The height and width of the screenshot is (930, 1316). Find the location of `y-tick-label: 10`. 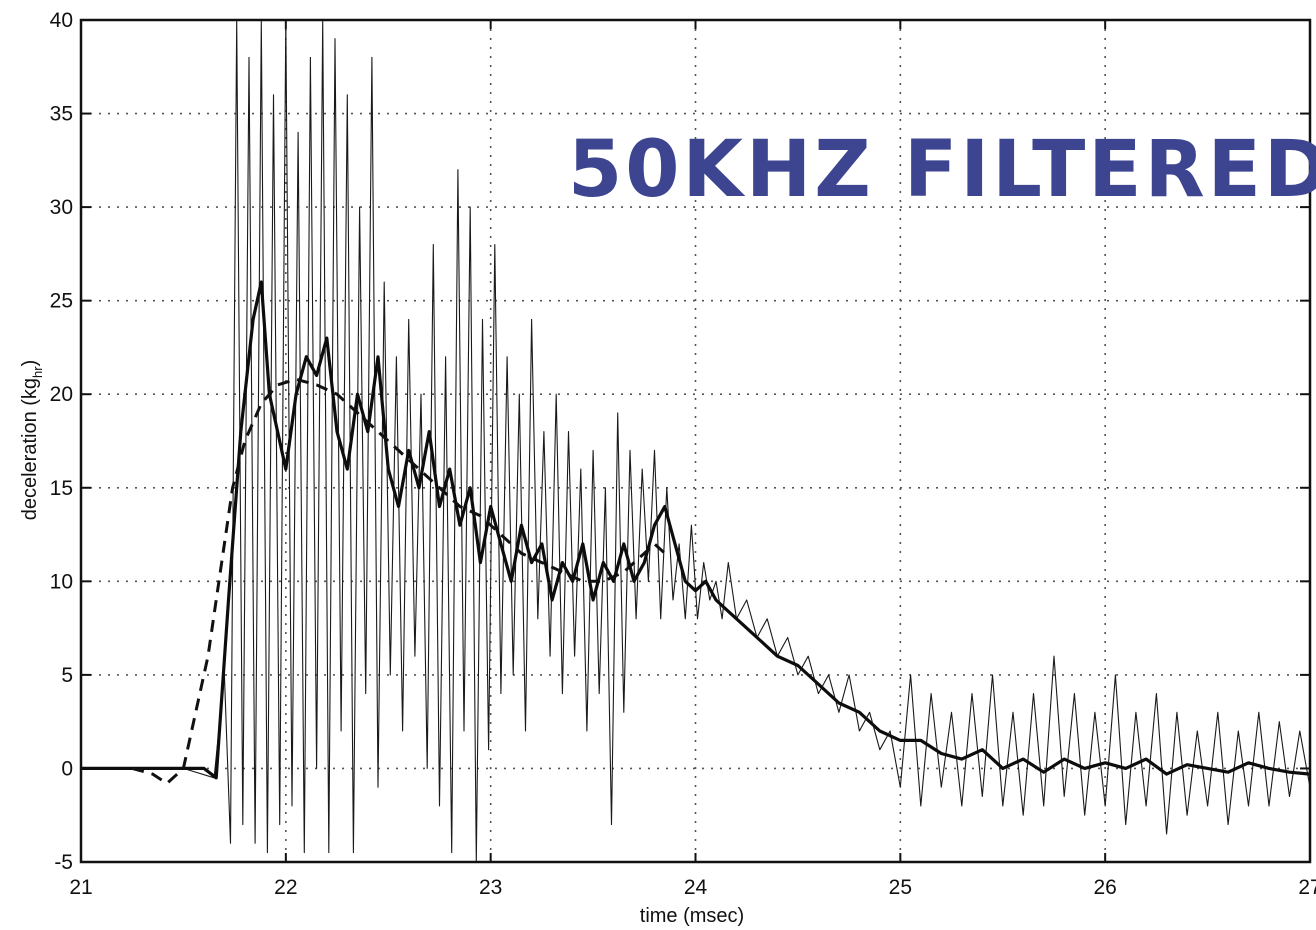

y-tick-label: 10 is located at coordinates (61, 581).